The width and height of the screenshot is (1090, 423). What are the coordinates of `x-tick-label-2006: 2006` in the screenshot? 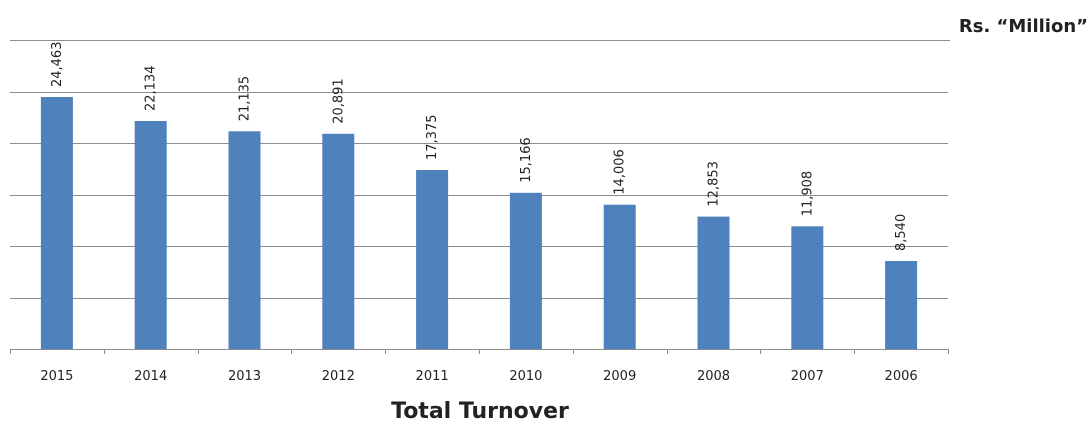 It's located at (901, 376).